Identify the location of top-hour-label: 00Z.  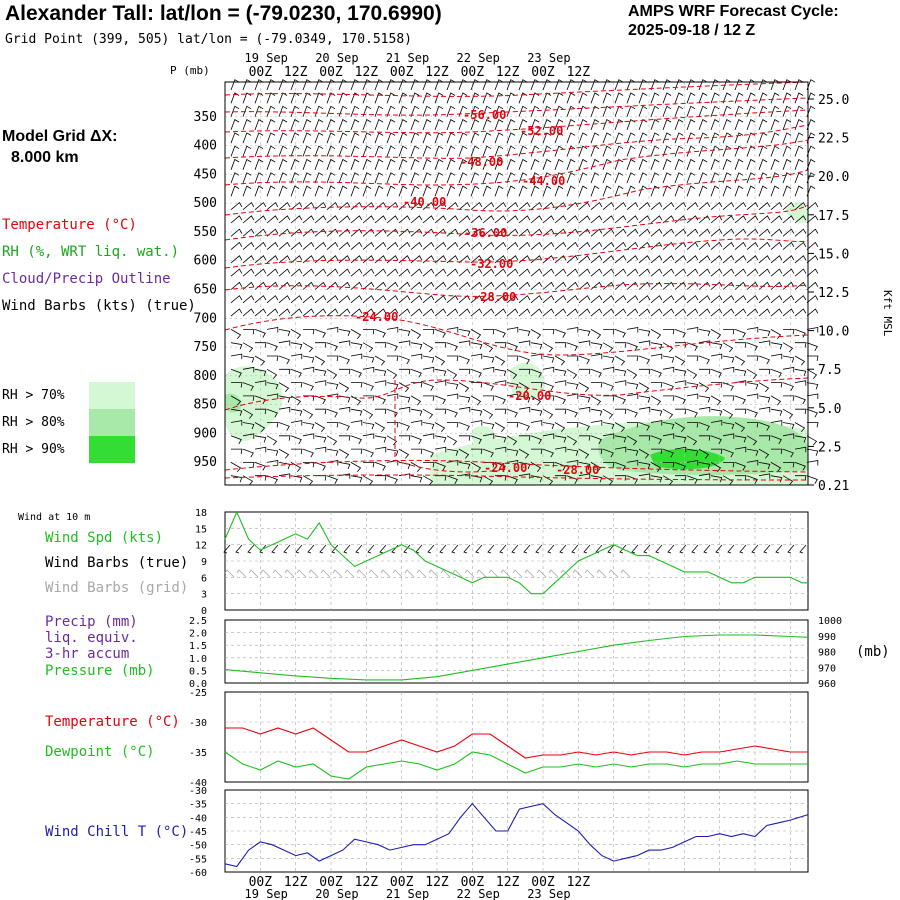
(402, 72).